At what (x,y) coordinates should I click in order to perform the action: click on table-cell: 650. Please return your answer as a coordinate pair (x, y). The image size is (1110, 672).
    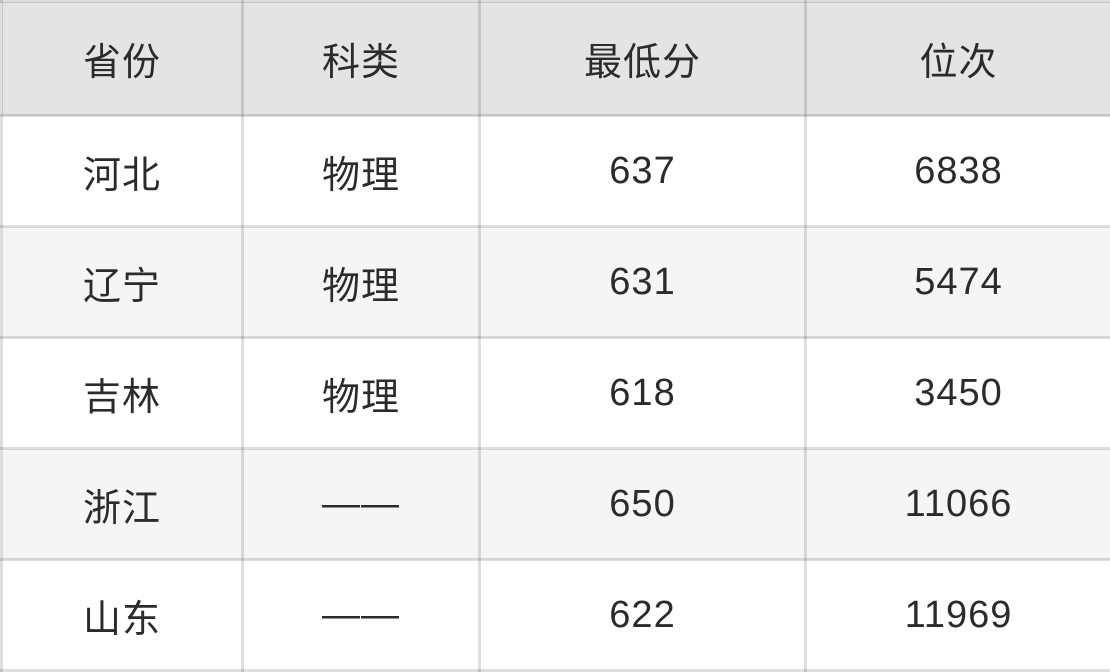
    Looking at the image, I should click on (643, 504).